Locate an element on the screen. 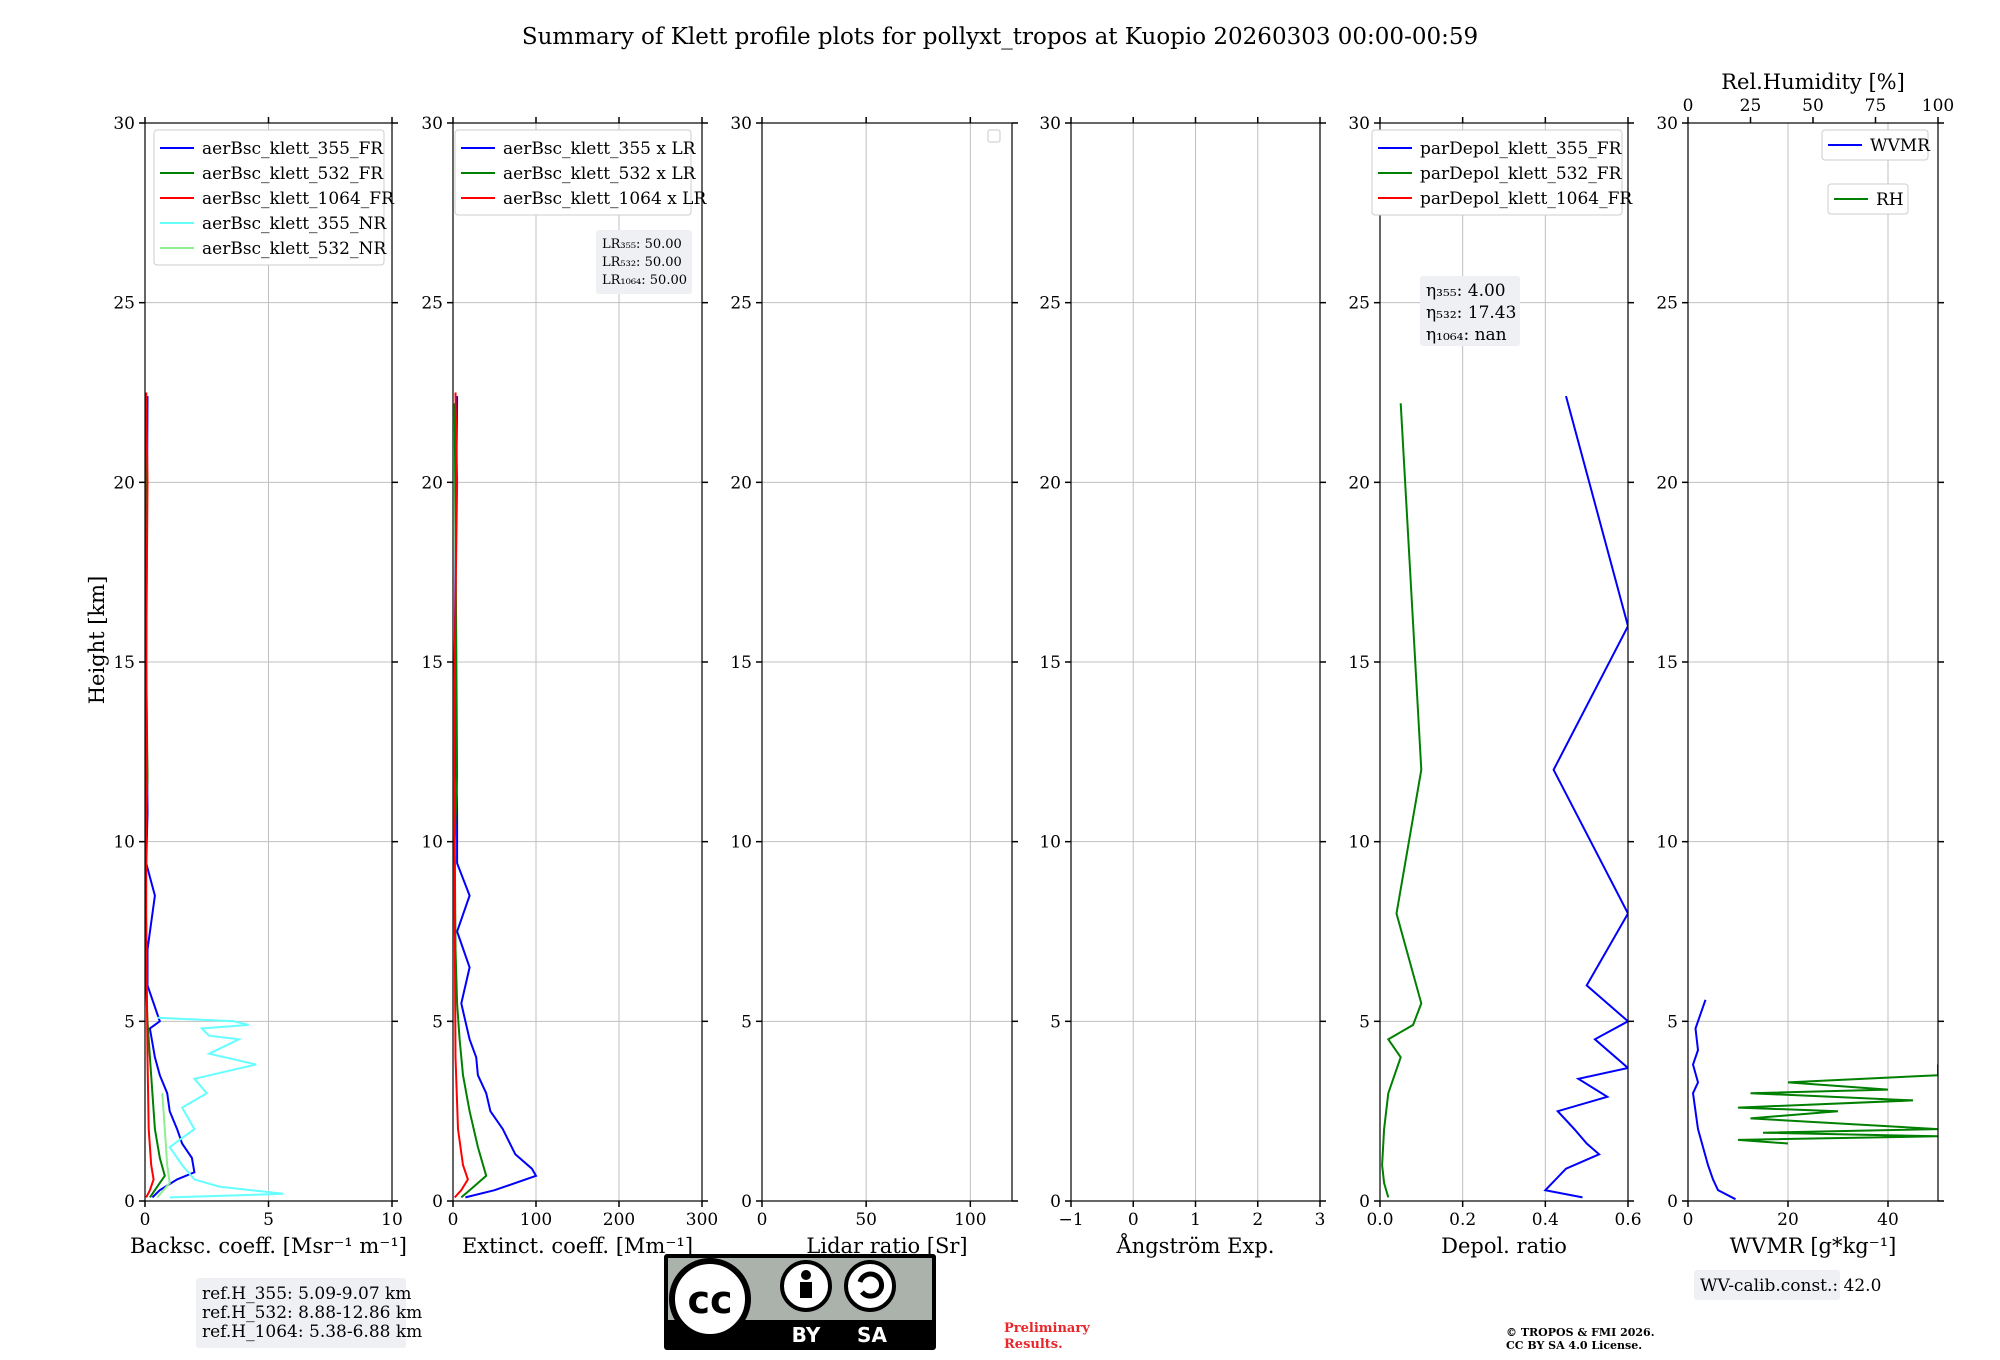 The image size is (2000, 1360). top-x-tick-label: 50 is located at coordinates (1813, 106).